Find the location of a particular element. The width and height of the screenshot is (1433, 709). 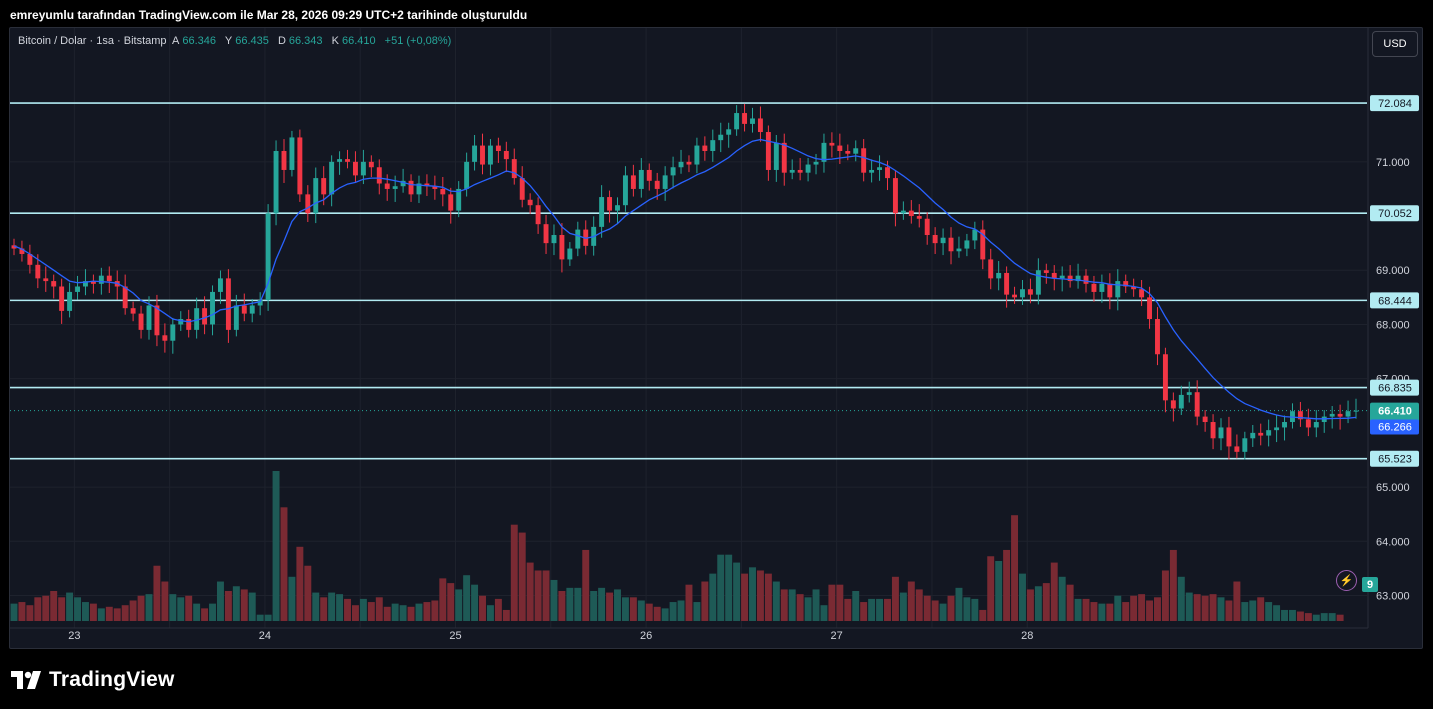

close-value: 66.410 is located at coordinates (358, 41).